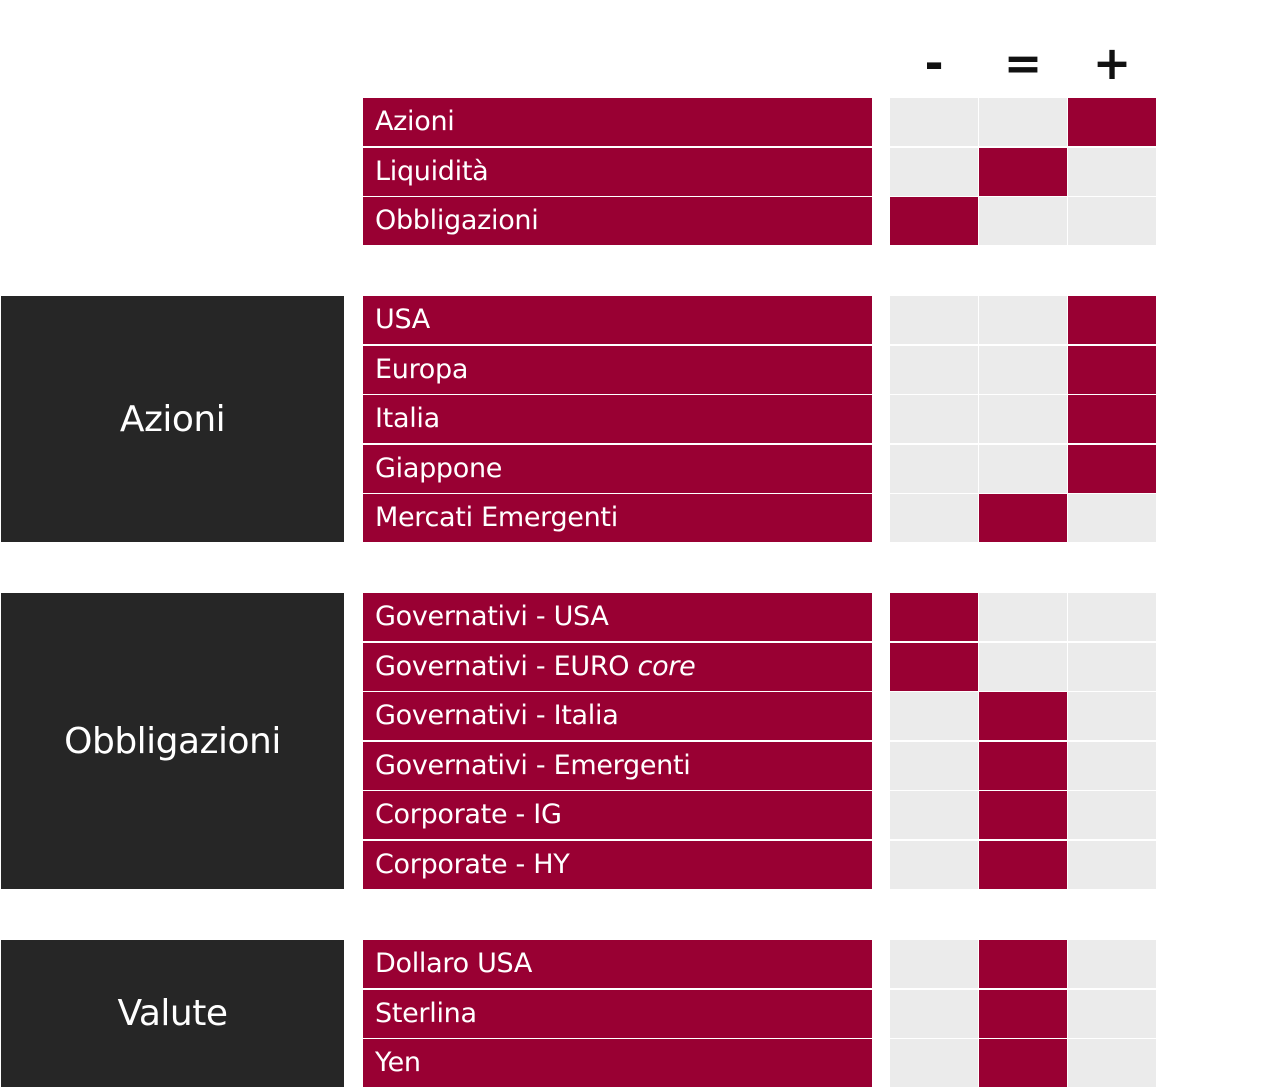  What do you see at coordinates (617, 419) in the screenshot?
I see `row-label: Italia` at bounding box center [617, 419].